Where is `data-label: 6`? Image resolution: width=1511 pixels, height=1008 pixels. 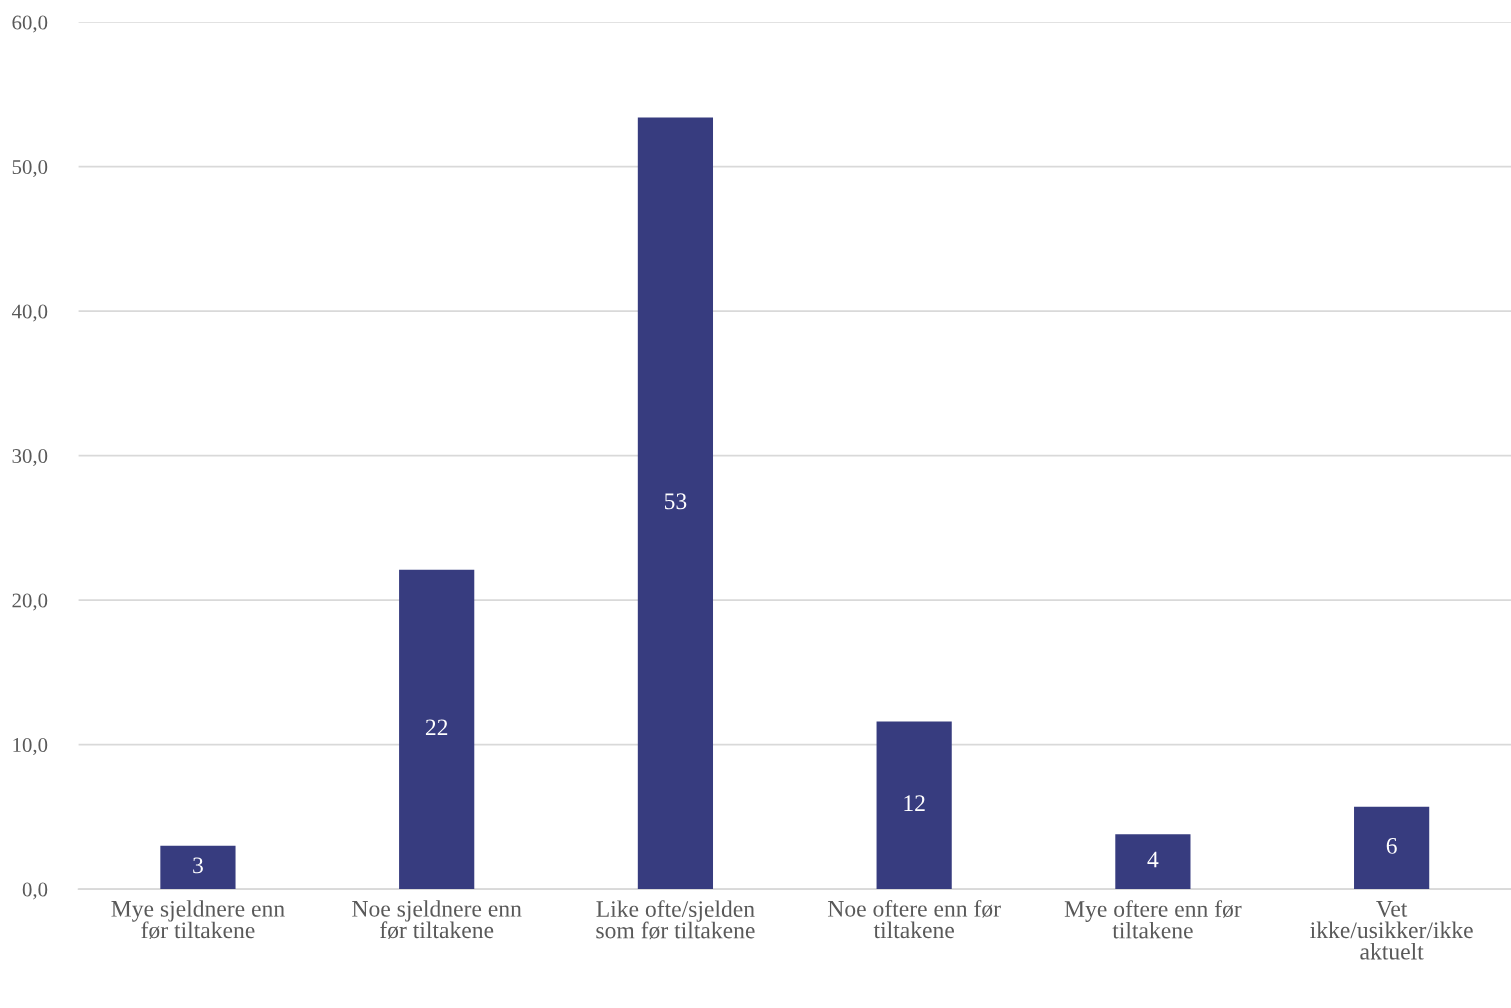
data-label: 6 is located at coordinates (1391, 845).